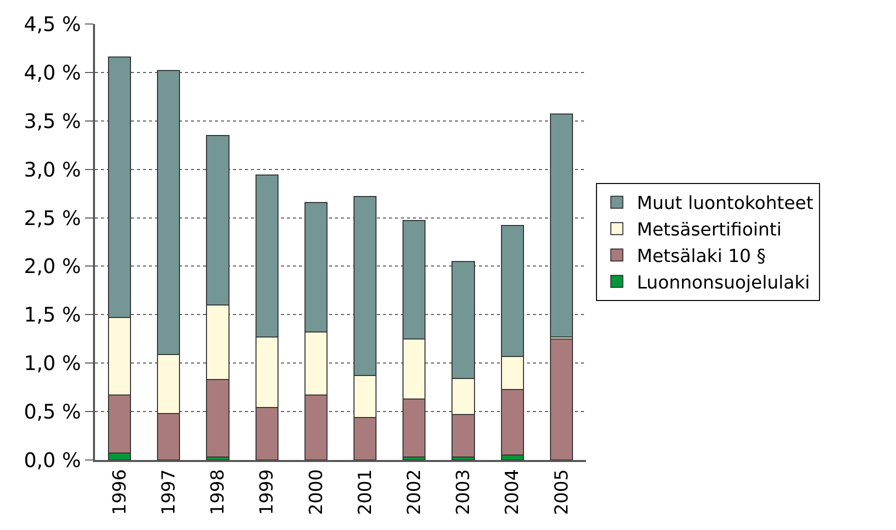 This screenshot has width=896, height=530. I want to click on legend-label: Metsäsertifiointi, so click(709, 230).